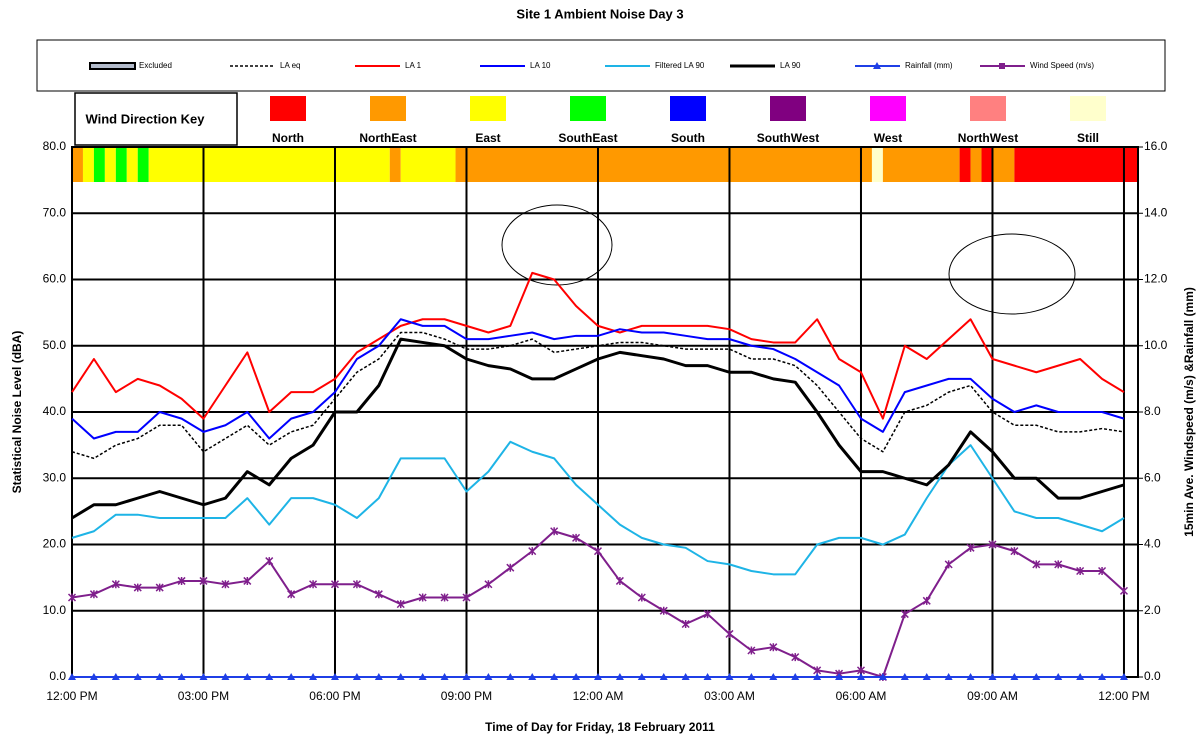 The image size is (1203, 740). I want to click on y2-tick-label: 8.0, so click(1152, 411).